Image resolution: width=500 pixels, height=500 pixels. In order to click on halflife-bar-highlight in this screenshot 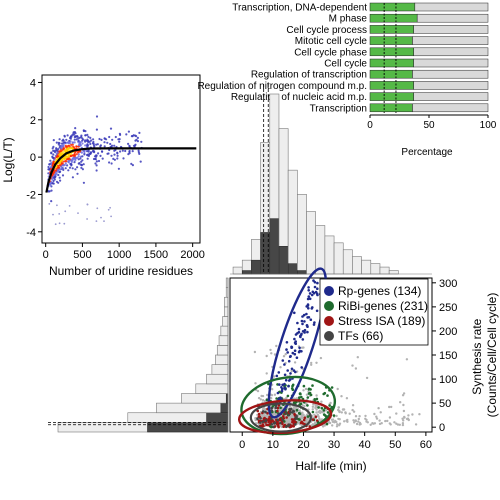, I will do `click(246, 272)`.